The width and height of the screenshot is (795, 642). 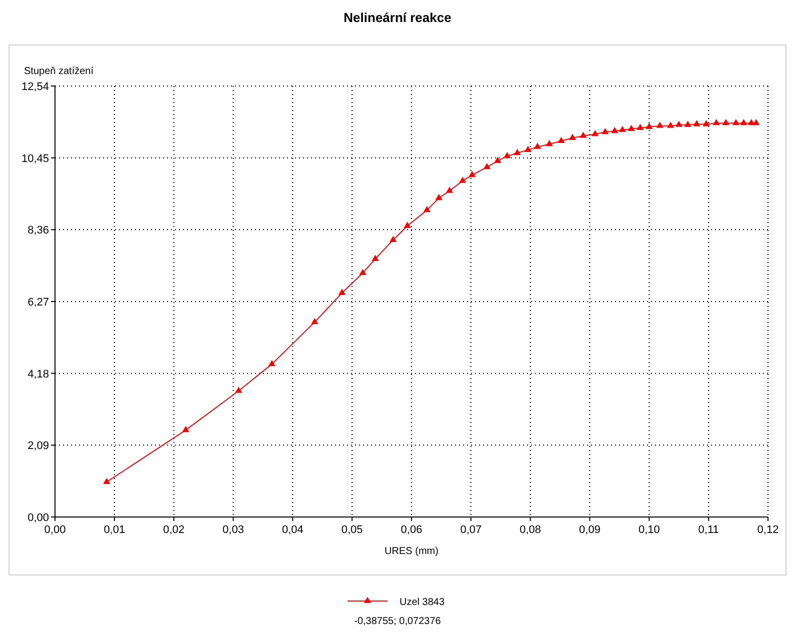 What do you see at coordinates (115, 530) in the screenshot?
I see `x-tick-label: 0,01` at bounding box center [115, 530].